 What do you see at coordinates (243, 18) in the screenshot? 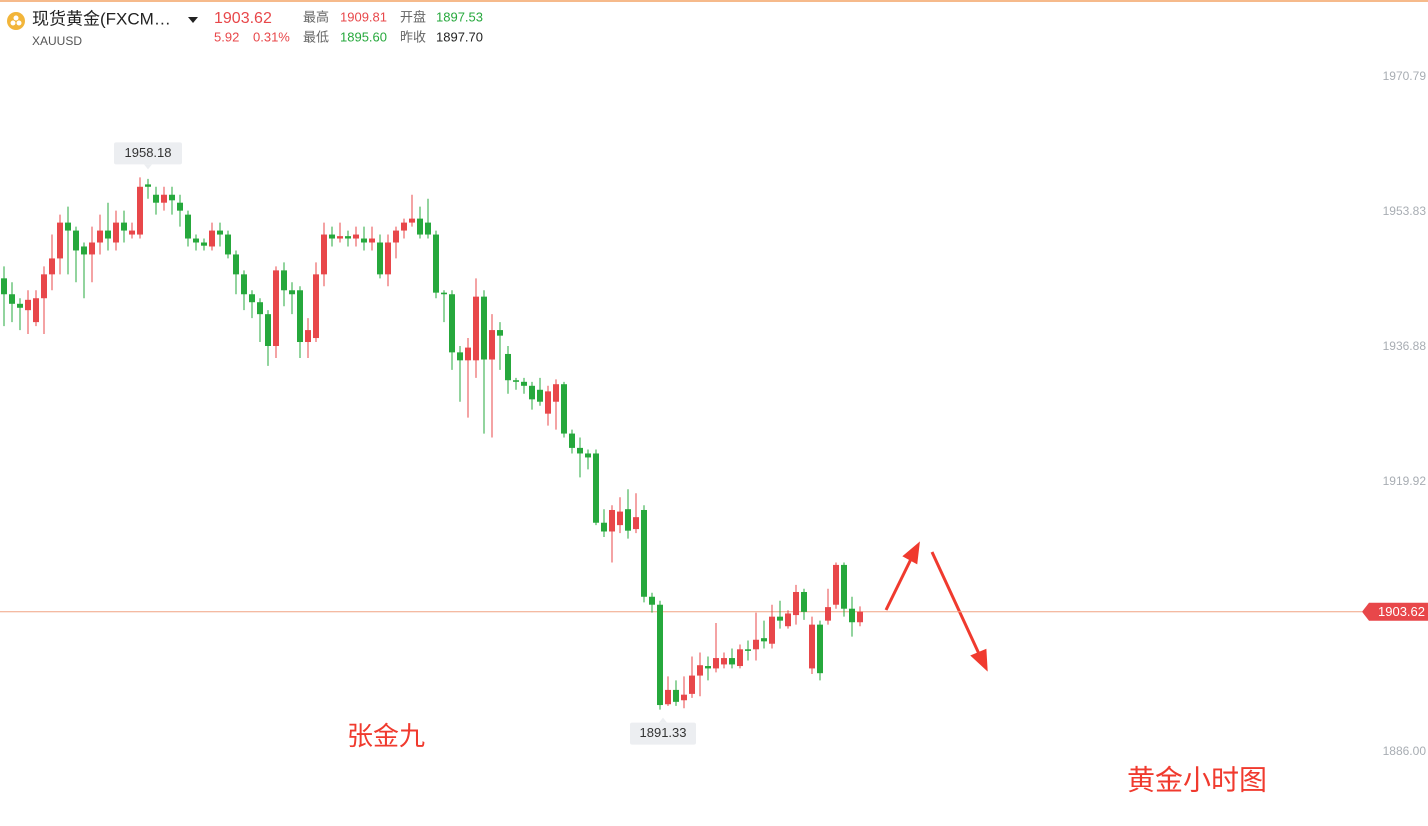
I see `price: 1903.62` at bounding box center [243, 18].